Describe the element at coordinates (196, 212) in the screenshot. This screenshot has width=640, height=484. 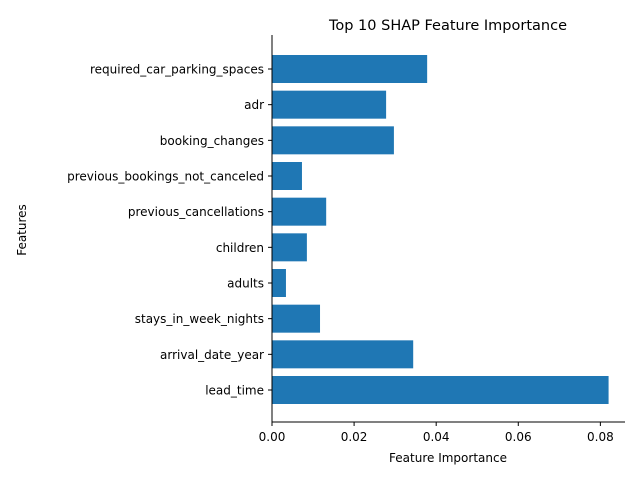
I see `y-tick-label: previous_cancellations` at that location.